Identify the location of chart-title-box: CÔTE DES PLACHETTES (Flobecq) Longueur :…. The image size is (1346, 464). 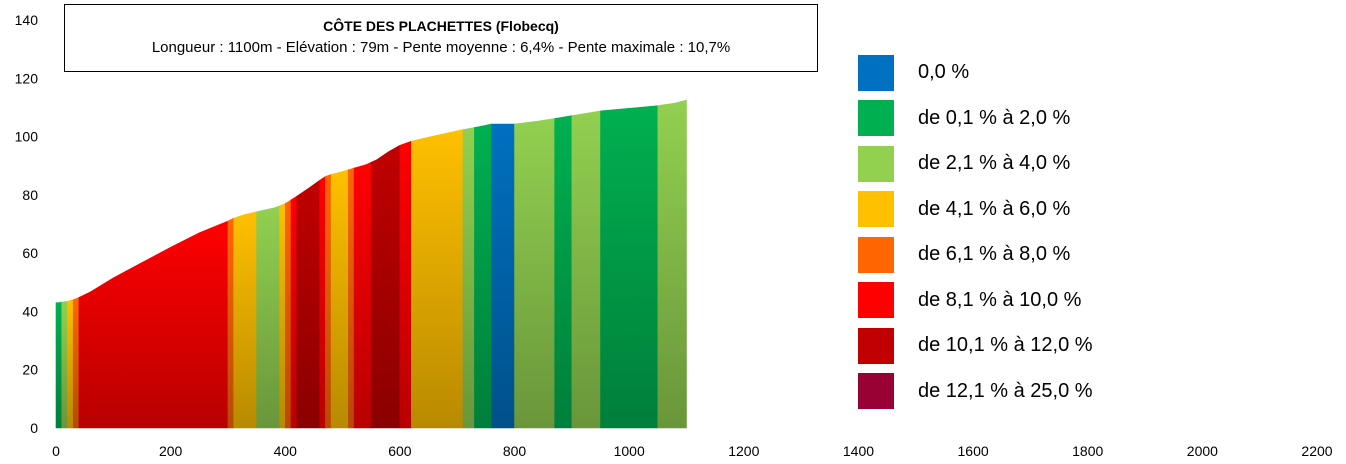
(441, 38).